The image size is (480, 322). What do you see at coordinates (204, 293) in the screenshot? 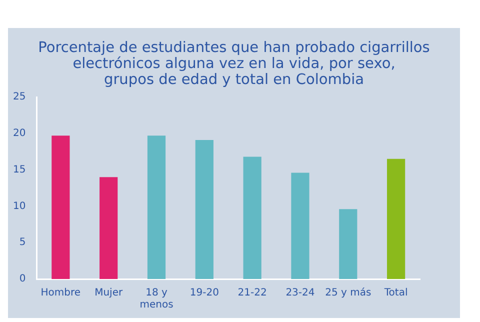
I see `x-tick-label: 19-20` at bounding box center [204, 293].